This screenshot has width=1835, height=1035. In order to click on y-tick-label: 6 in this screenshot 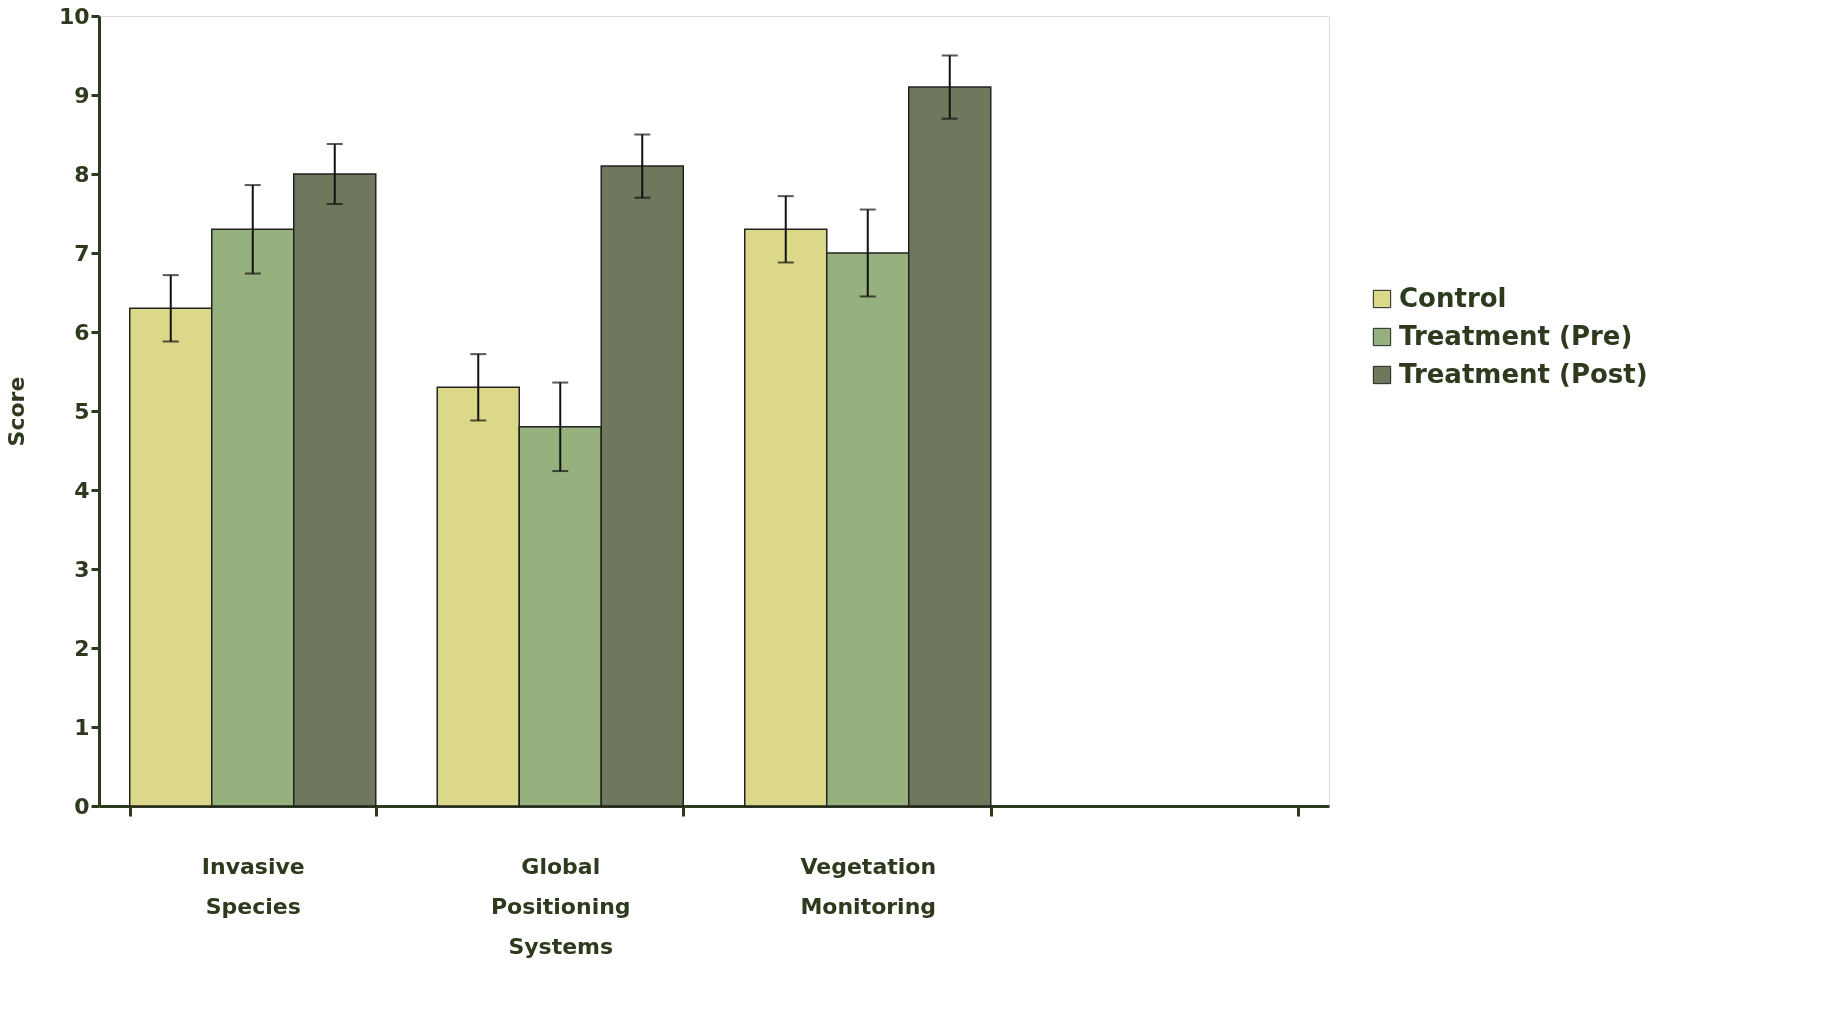, I will do `click(82, 332)`.